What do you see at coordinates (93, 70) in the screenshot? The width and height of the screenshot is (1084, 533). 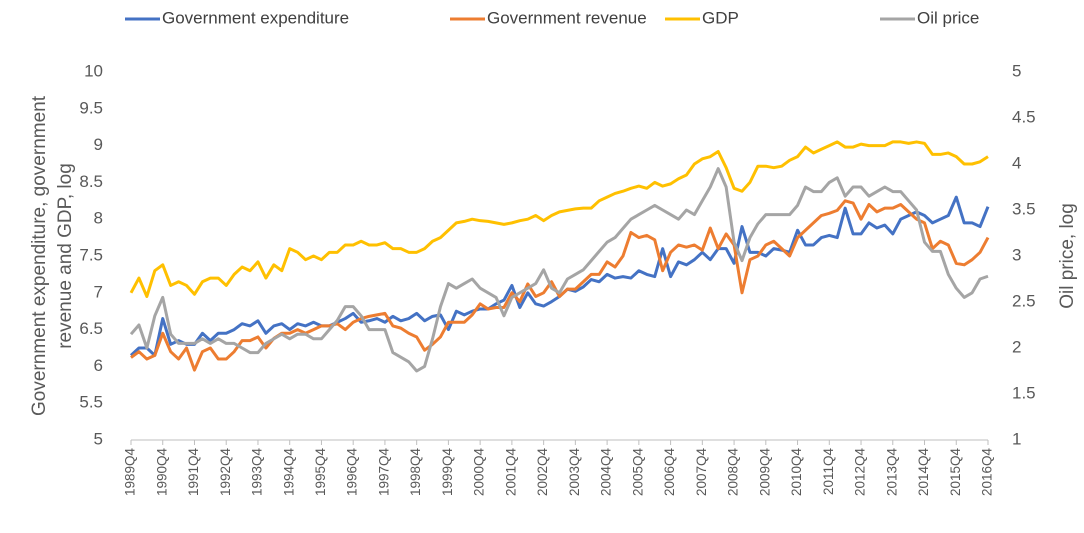 I see `y-tick-label: 10` at bounding box center [93, 70].